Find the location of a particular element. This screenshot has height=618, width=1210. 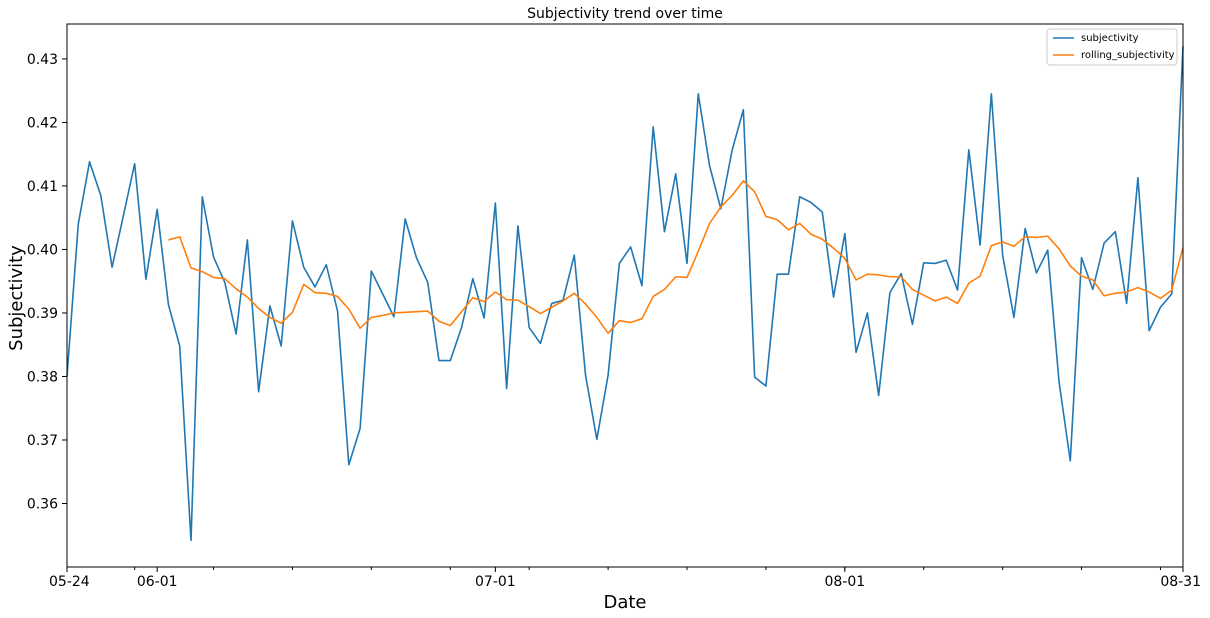

legend-label-rolling-subjectivity: rolling_subjectivity is located at coordinates (1128, 55).